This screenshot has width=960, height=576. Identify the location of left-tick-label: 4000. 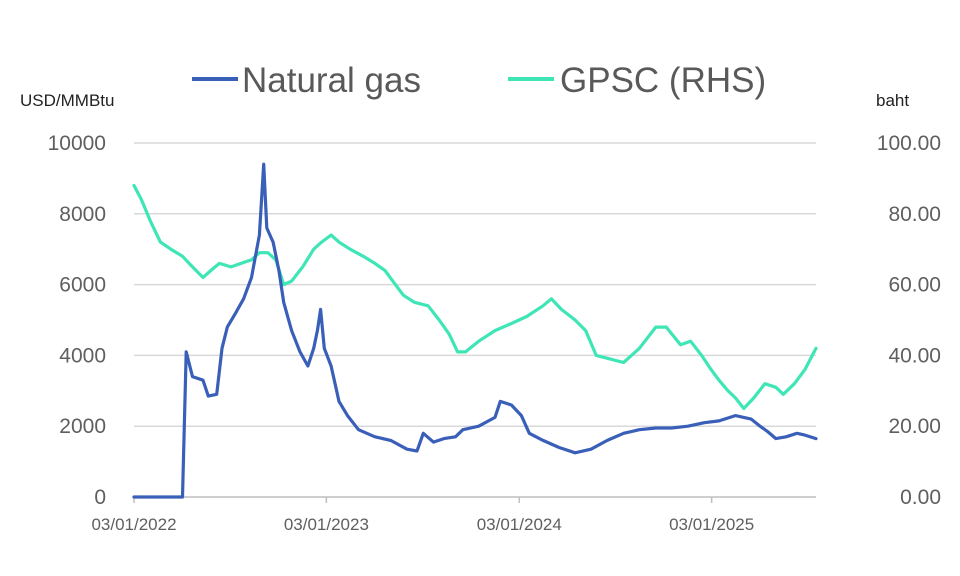
(82, 355).